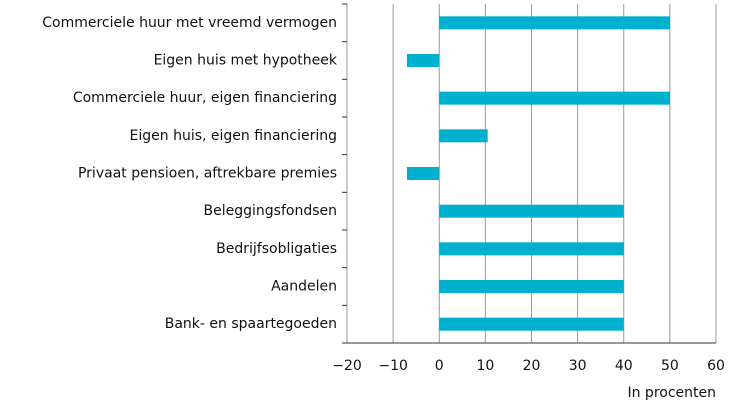 The height and width of the screenshot is (404, 739). What do you see at coordinates (207, 174) in the screenshot?
I see `y-tick-label: Privaat pensioen, aftrekbare premies` at bounding box center [207, 174].